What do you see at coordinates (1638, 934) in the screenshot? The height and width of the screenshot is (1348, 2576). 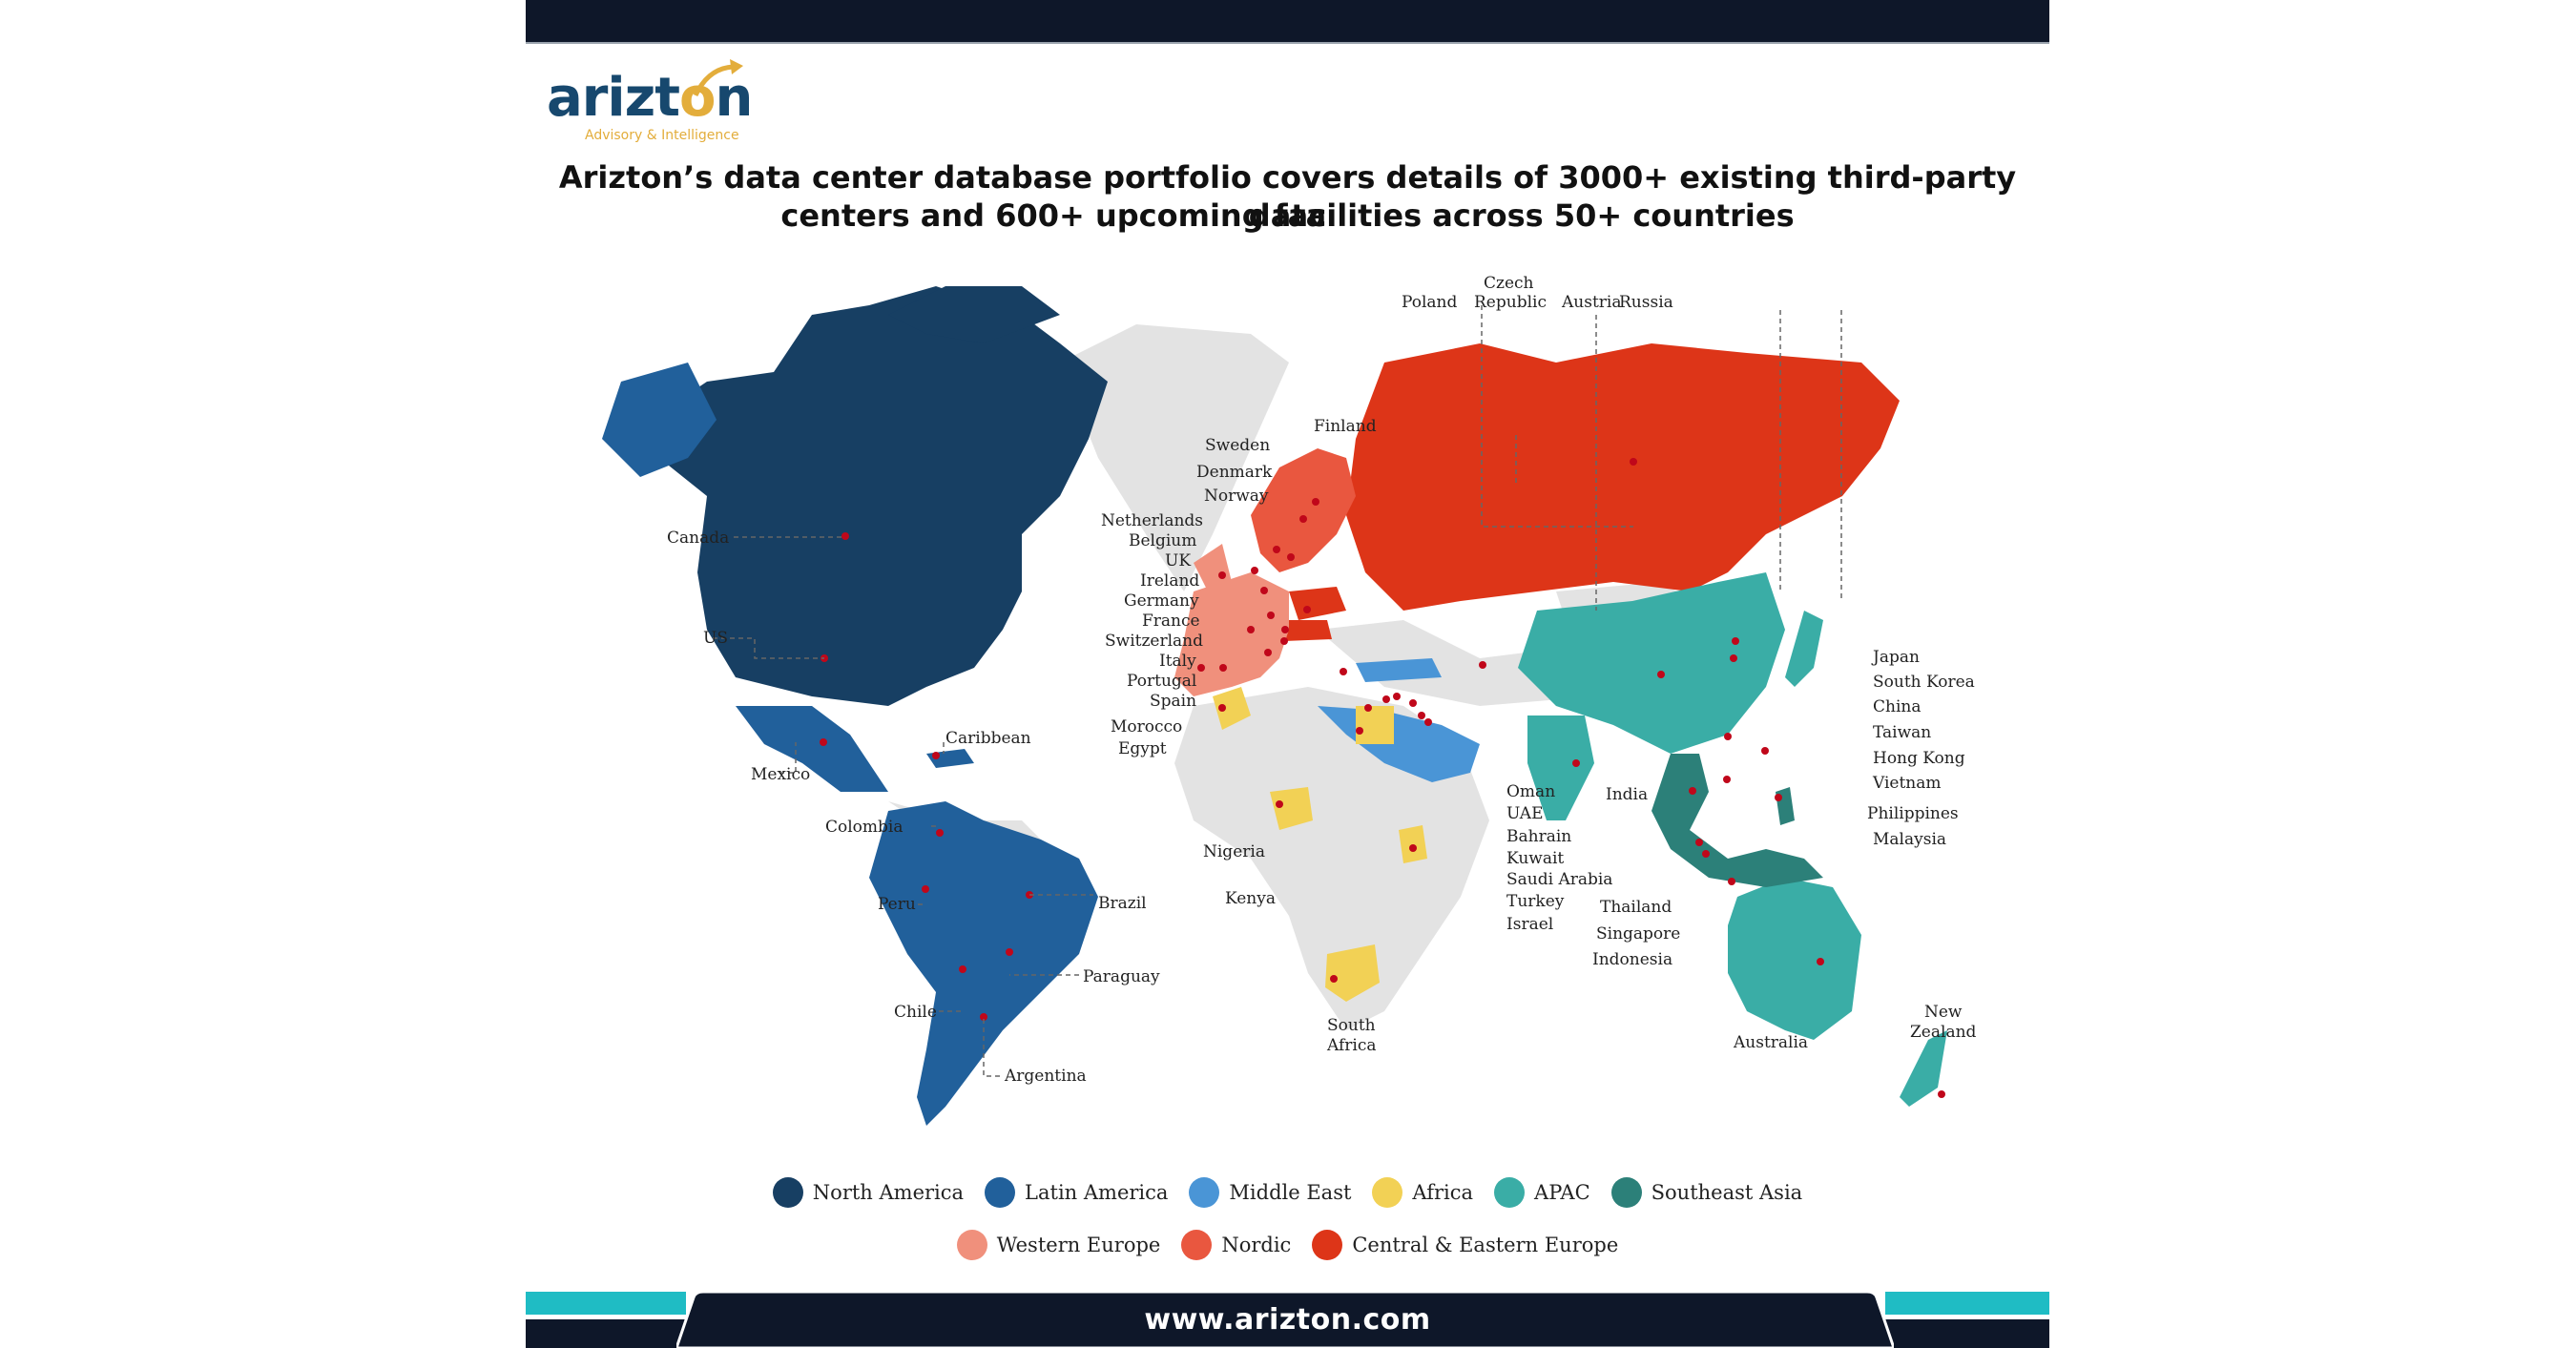 I see `svg-text: Singapore` at bounding box center [1638, 934].